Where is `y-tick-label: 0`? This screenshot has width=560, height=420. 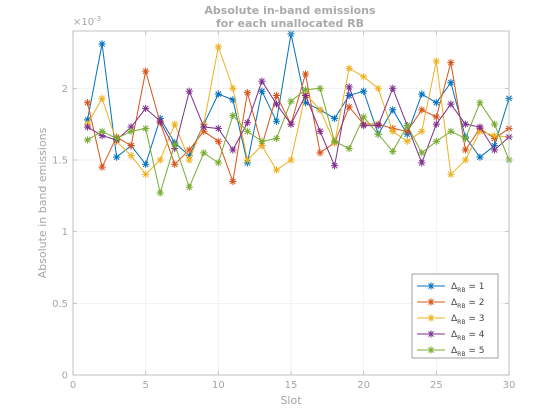 y-tick-label: 0 is located at coordinates (65, 376).